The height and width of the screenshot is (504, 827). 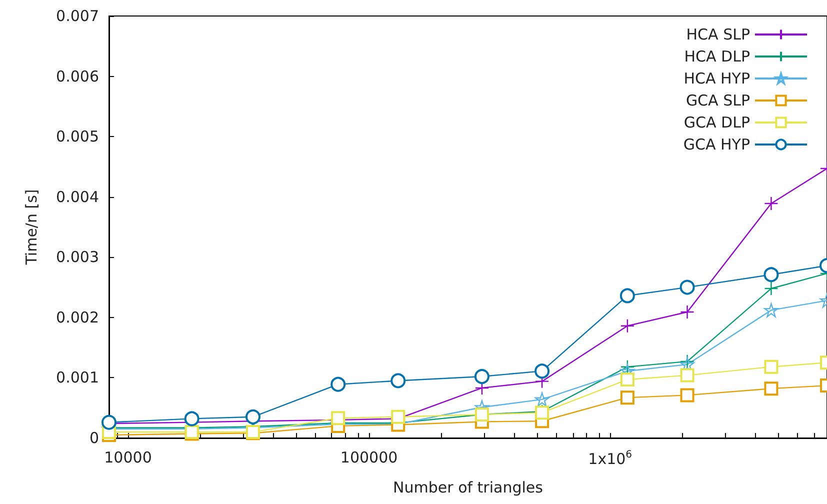 I want to click on legend-label: HCA DLP, so click(x=717, y=57).